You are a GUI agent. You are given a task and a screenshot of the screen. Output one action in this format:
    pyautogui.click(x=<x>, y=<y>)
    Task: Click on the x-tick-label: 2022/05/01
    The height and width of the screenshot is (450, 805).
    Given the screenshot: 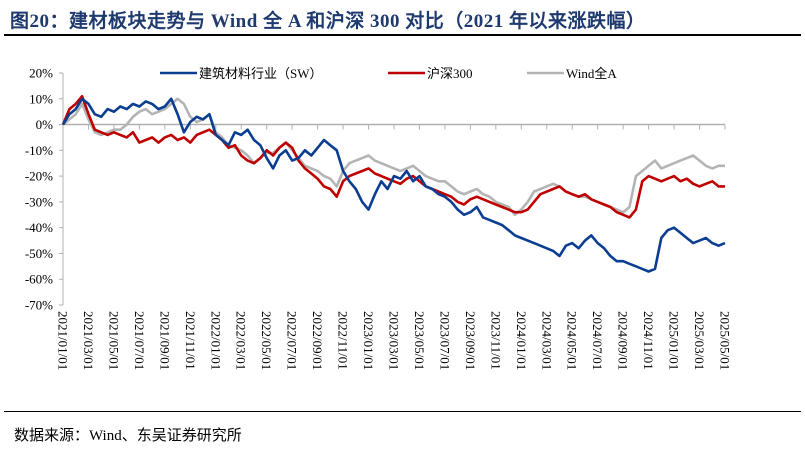 What is the action you would take?
    pyautogui.click(x=266, y=340)
    